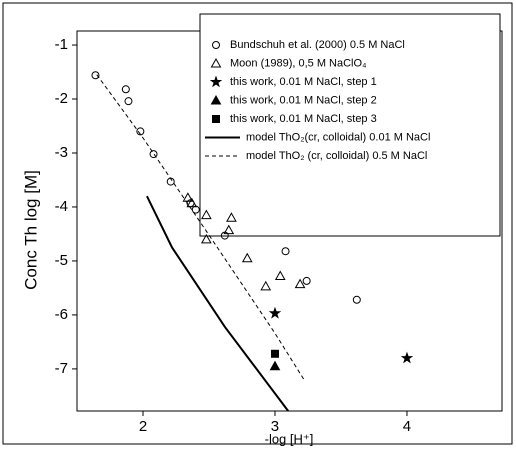  What do you see at coordinates (143, 426) in the screenshot?
I see `x-tick-label: 2` at bounding box center [143, 426].